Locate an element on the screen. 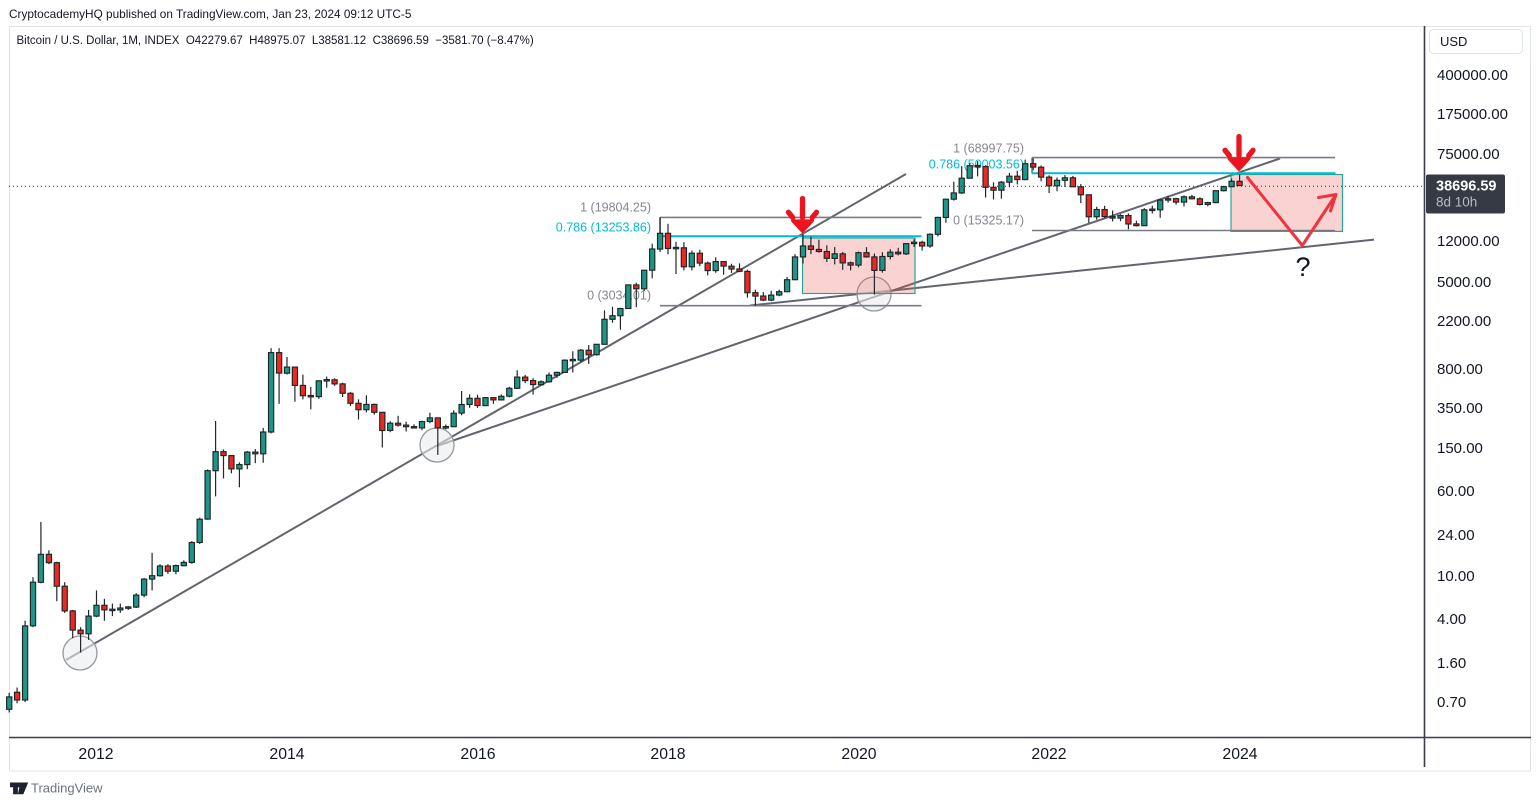 The height and width of the screenshot is (806, 1536). svg-text: TradingView is located at coordinates (67, 788).